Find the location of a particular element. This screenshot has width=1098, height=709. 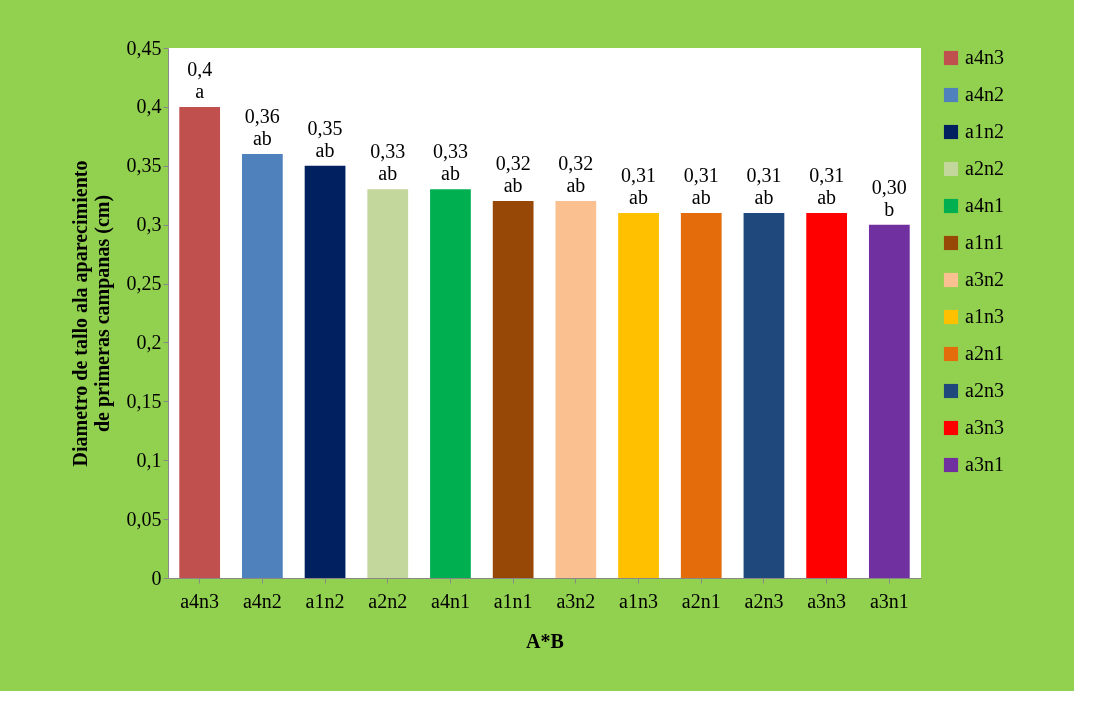

y-tick-label: 0,2 is located at coordinates (149, 341).